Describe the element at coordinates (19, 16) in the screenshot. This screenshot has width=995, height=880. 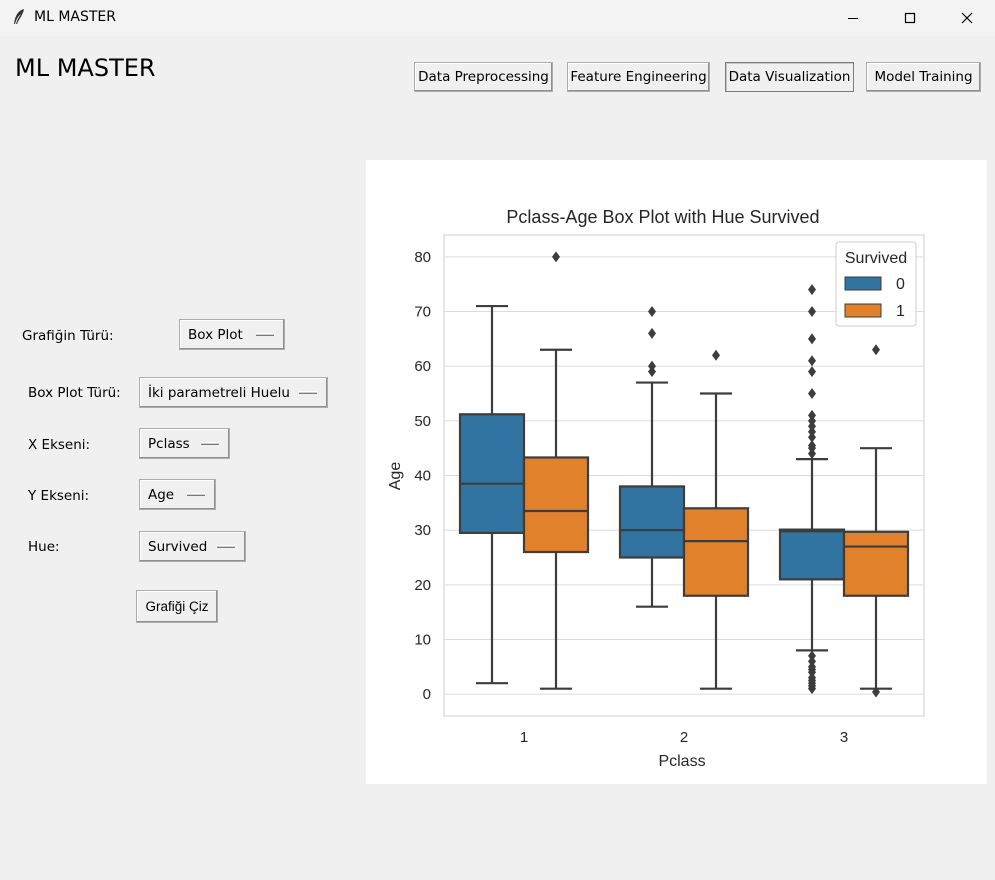
I see `feather-icon` at that location.